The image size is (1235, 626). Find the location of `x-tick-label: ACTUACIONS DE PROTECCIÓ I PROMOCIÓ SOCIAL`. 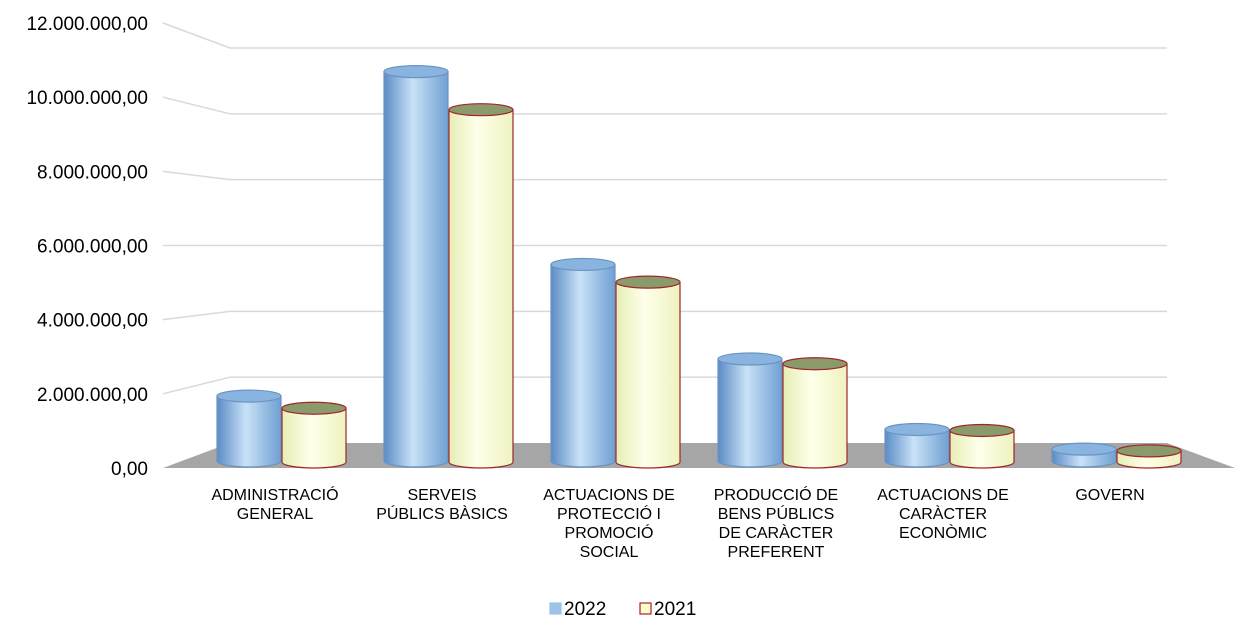

x-tick-label: ACTUACIONS DE PROTECCIÓ I PROMOCIÓ SOCIAL is located at coordinates (609, 524).